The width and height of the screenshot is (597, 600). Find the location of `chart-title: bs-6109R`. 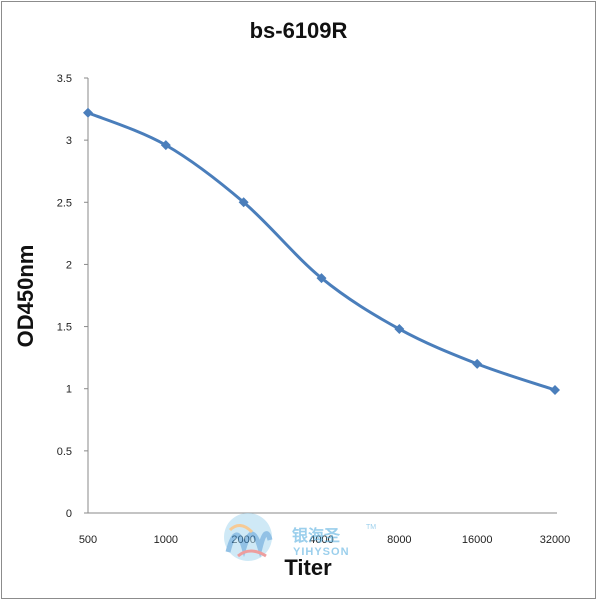

chart-title: bs-6109R is located at coordinates (298, 30).